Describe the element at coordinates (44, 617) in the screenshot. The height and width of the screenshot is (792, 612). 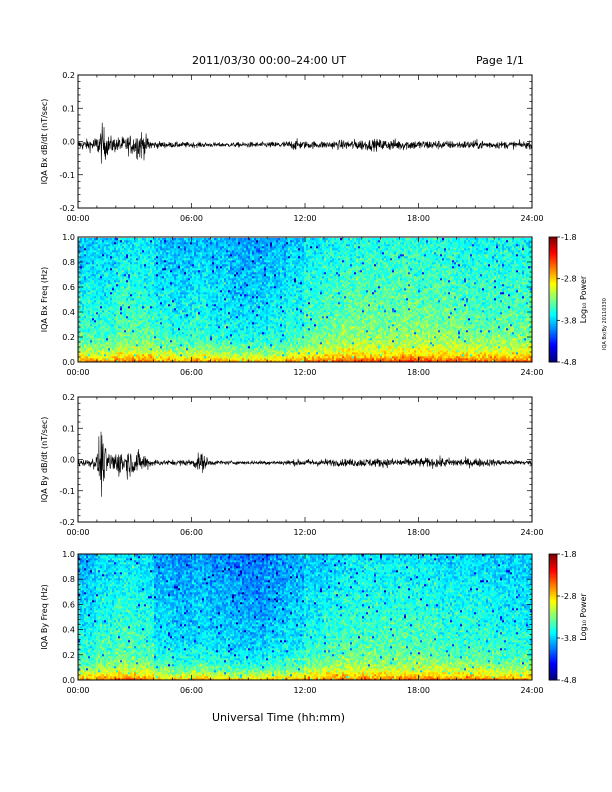
I see `y-axis-label: IQA By Freq (Hz)` at that location.